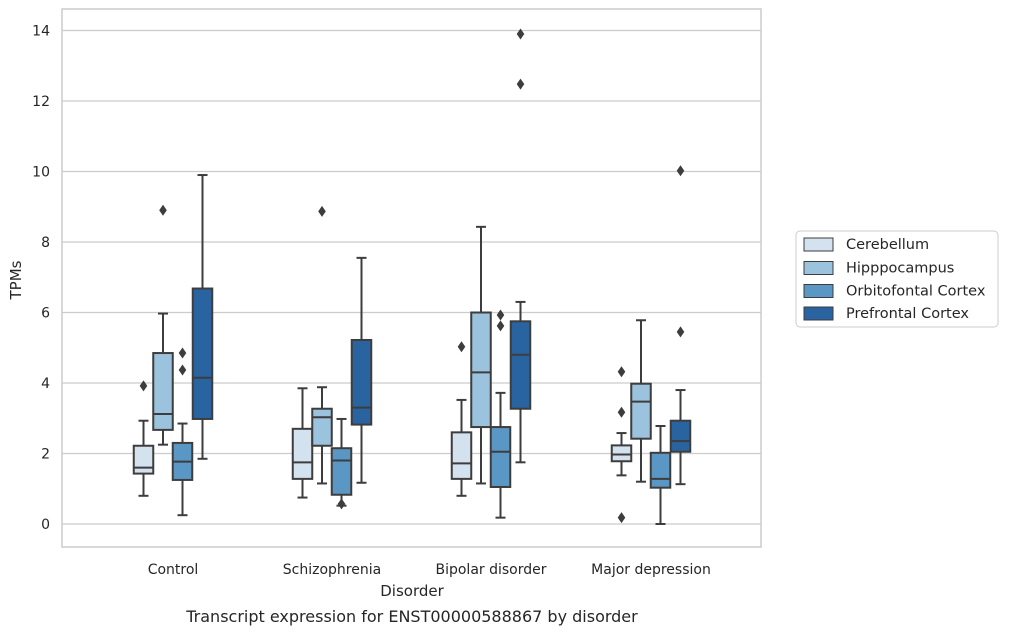 The image size is (1009, 634). I want to click on y-tick-label: 8, so click(45, 243).